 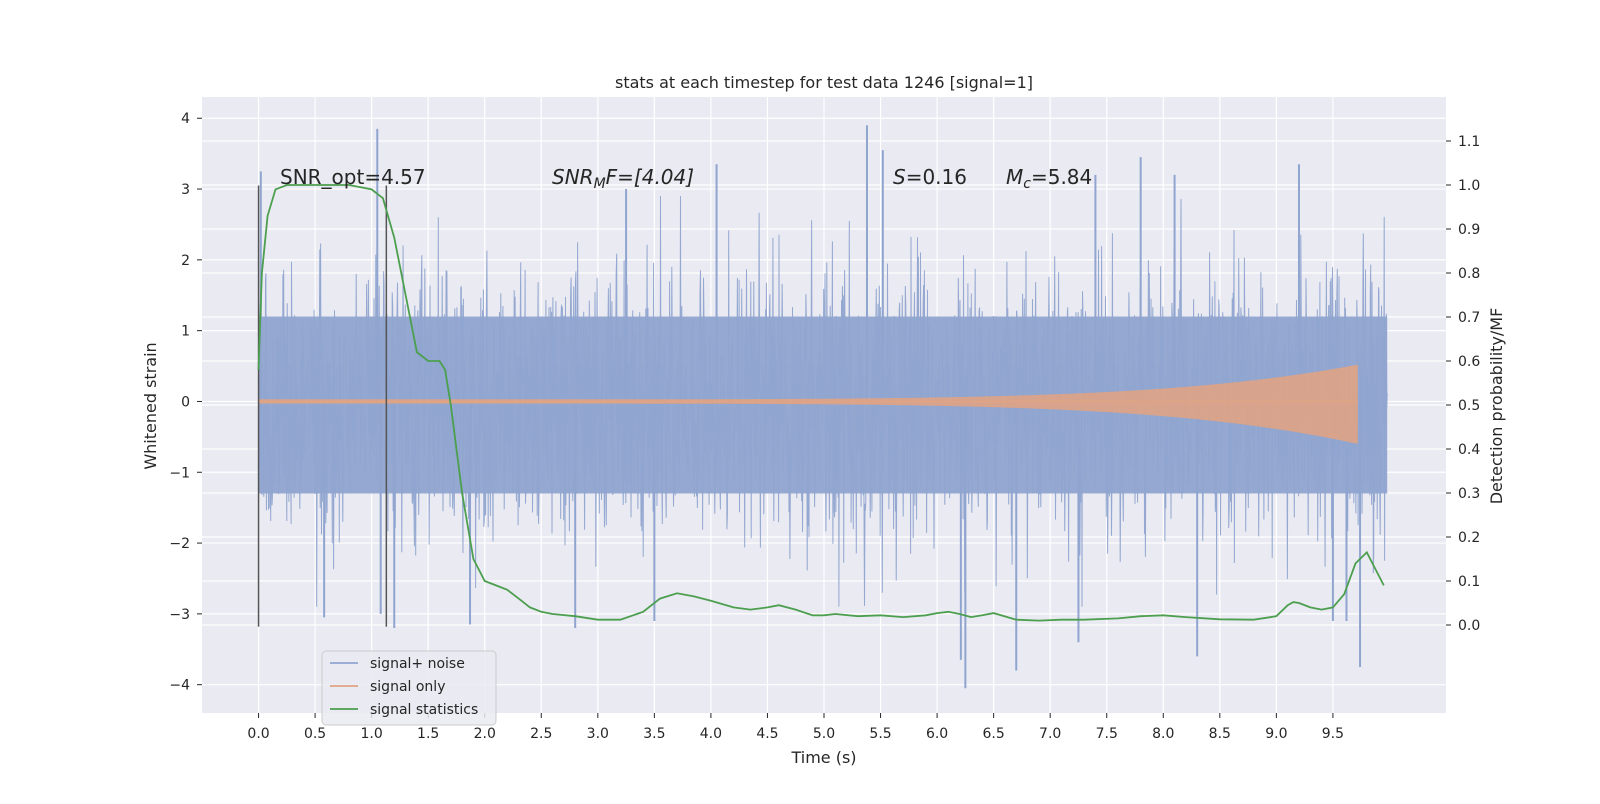 I want to click on x-tick-label: 2.0, so click(x=485, y=734).